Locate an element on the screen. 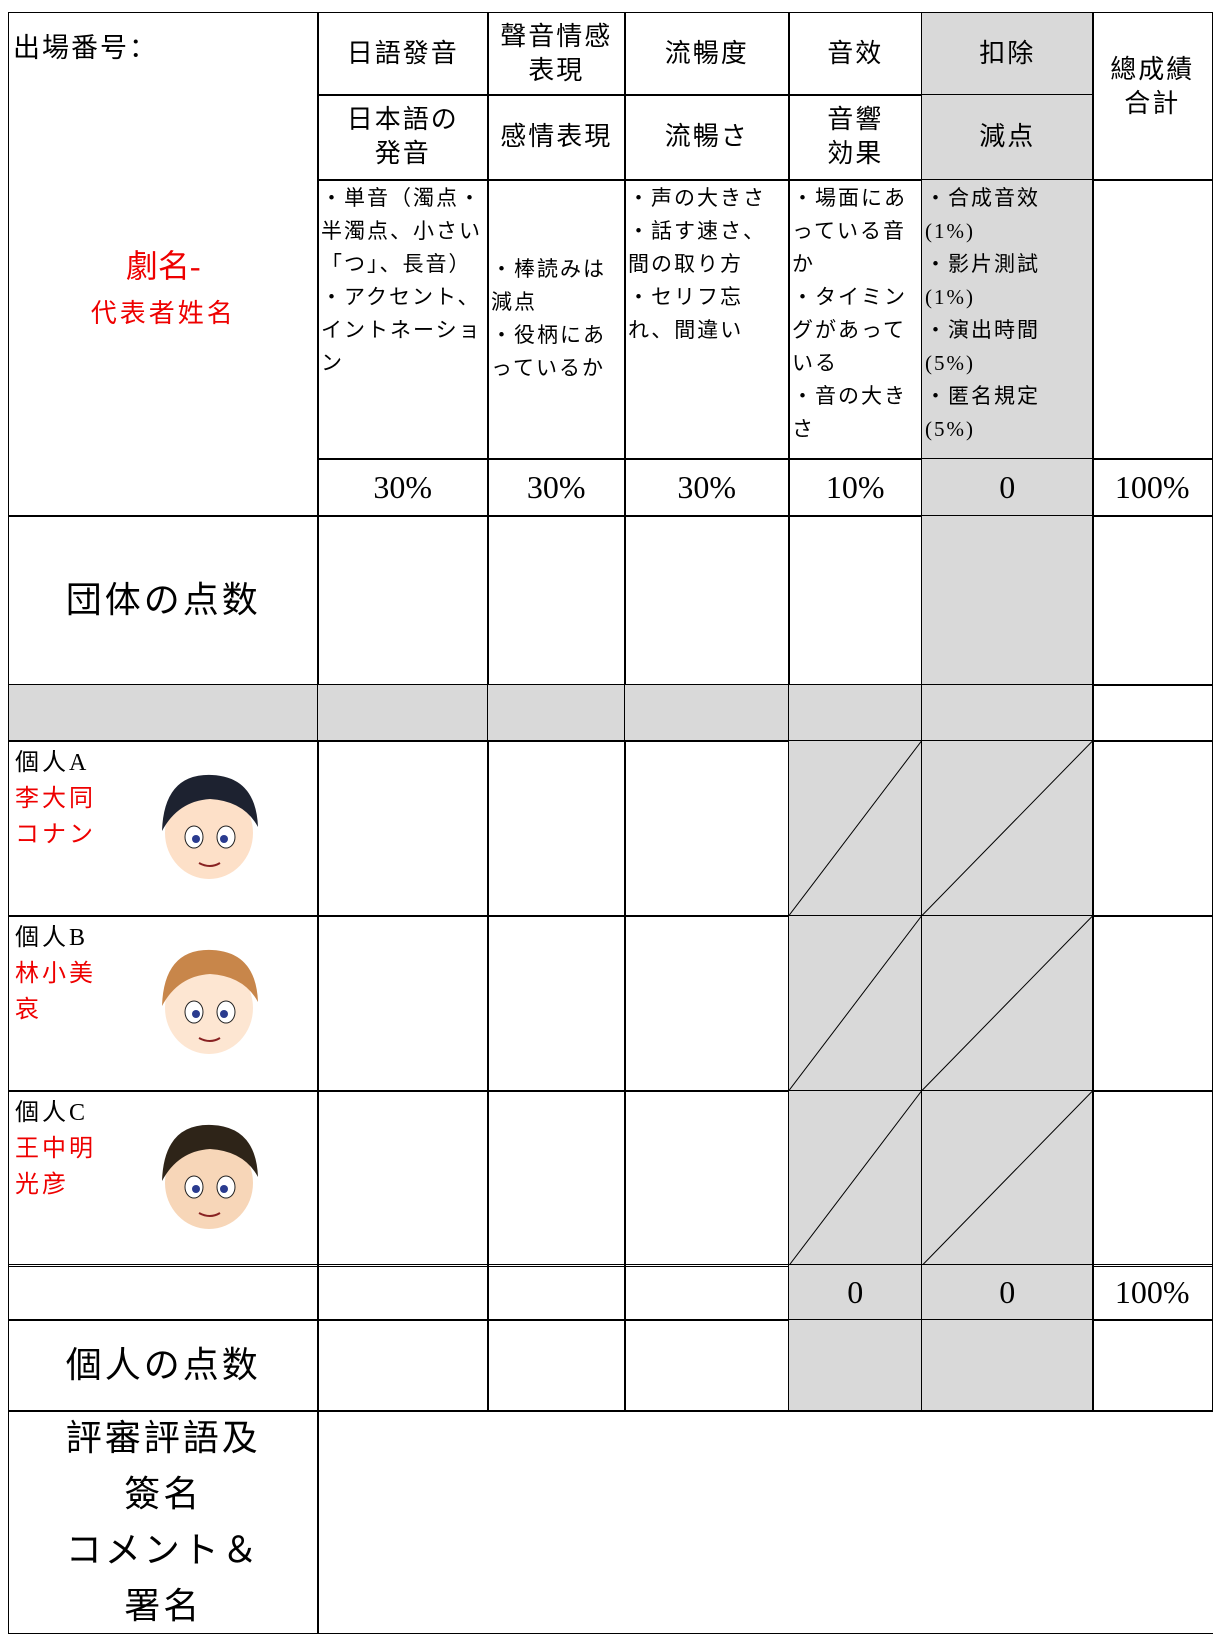 The height and width of the screenshot is (1634, 1215). header-cell: 扣除 is located at coordinates (1007, 54).